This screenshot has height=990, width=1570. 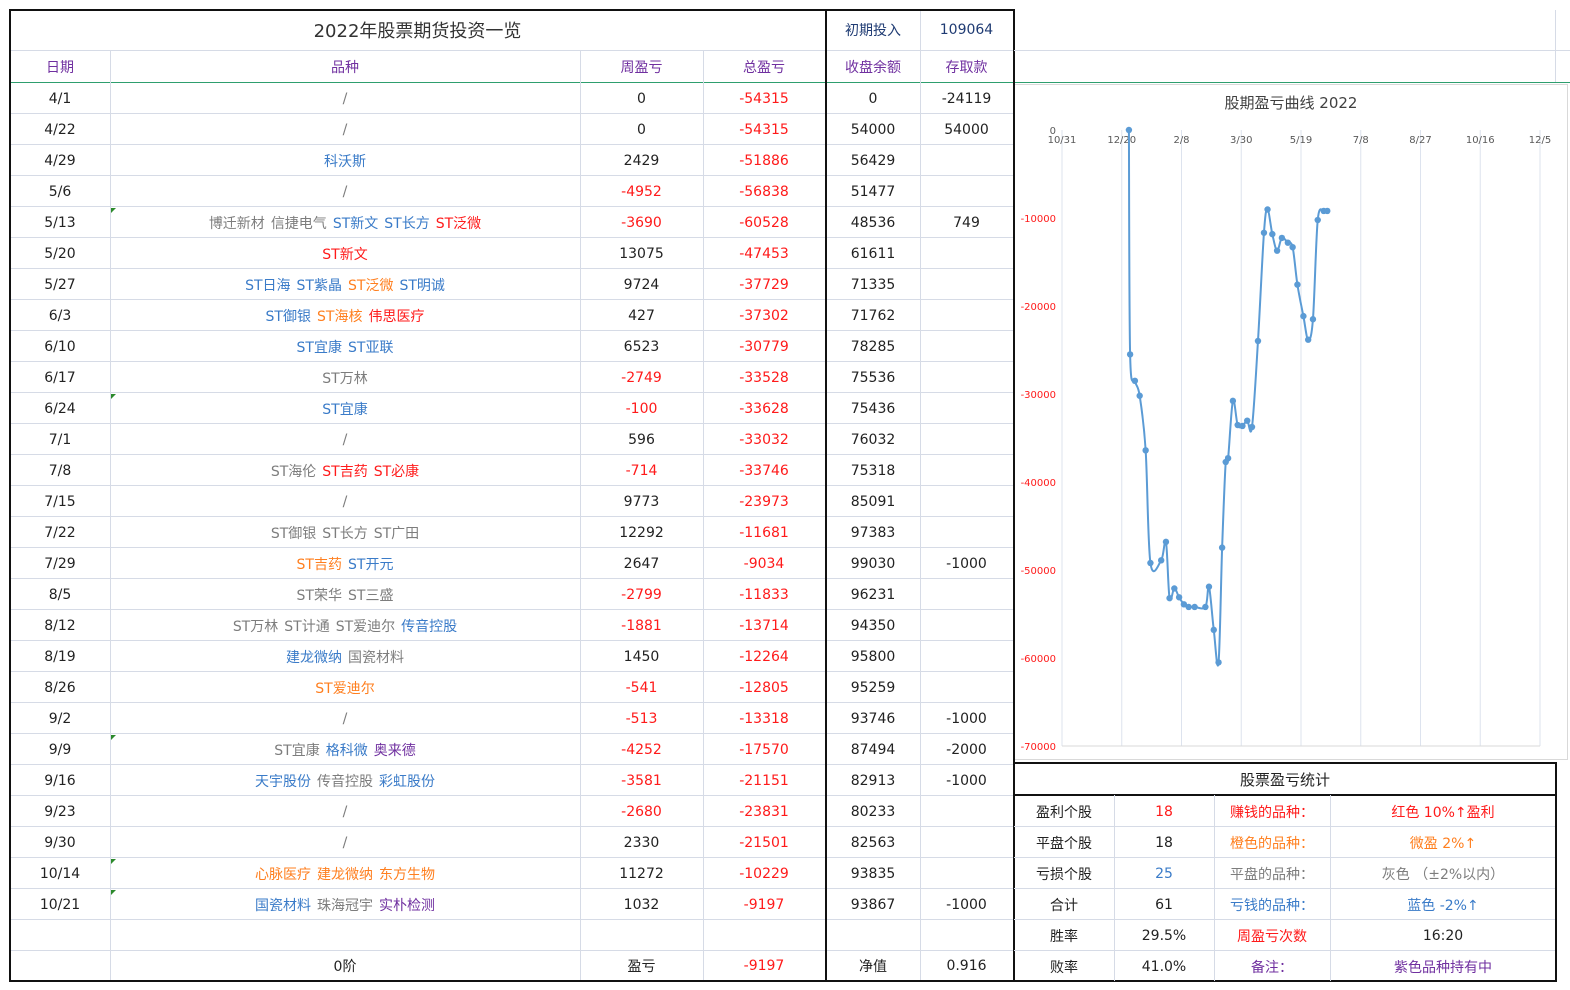 What do you see at coordinates (764, 594) in the screenshot?
I see `row-total-pl: -11833` at bounding box center [764, 594].